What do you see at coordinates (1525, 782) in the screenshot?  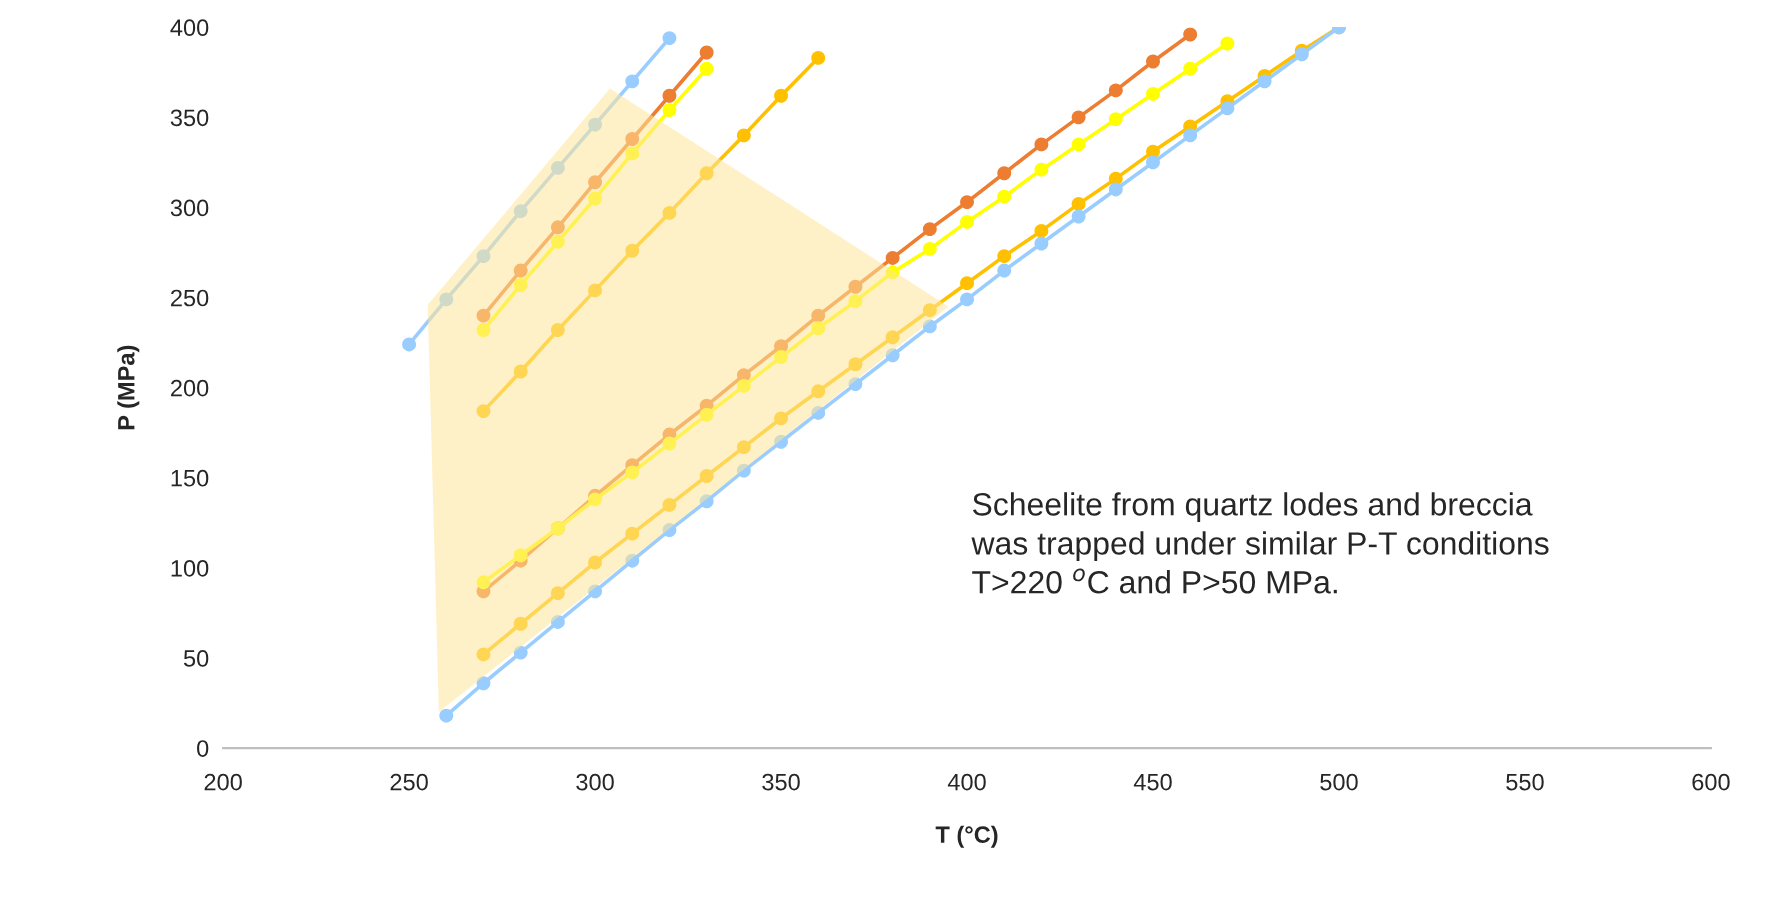 I see `x-tick-label: 550` at bounding box center [1525, 782].